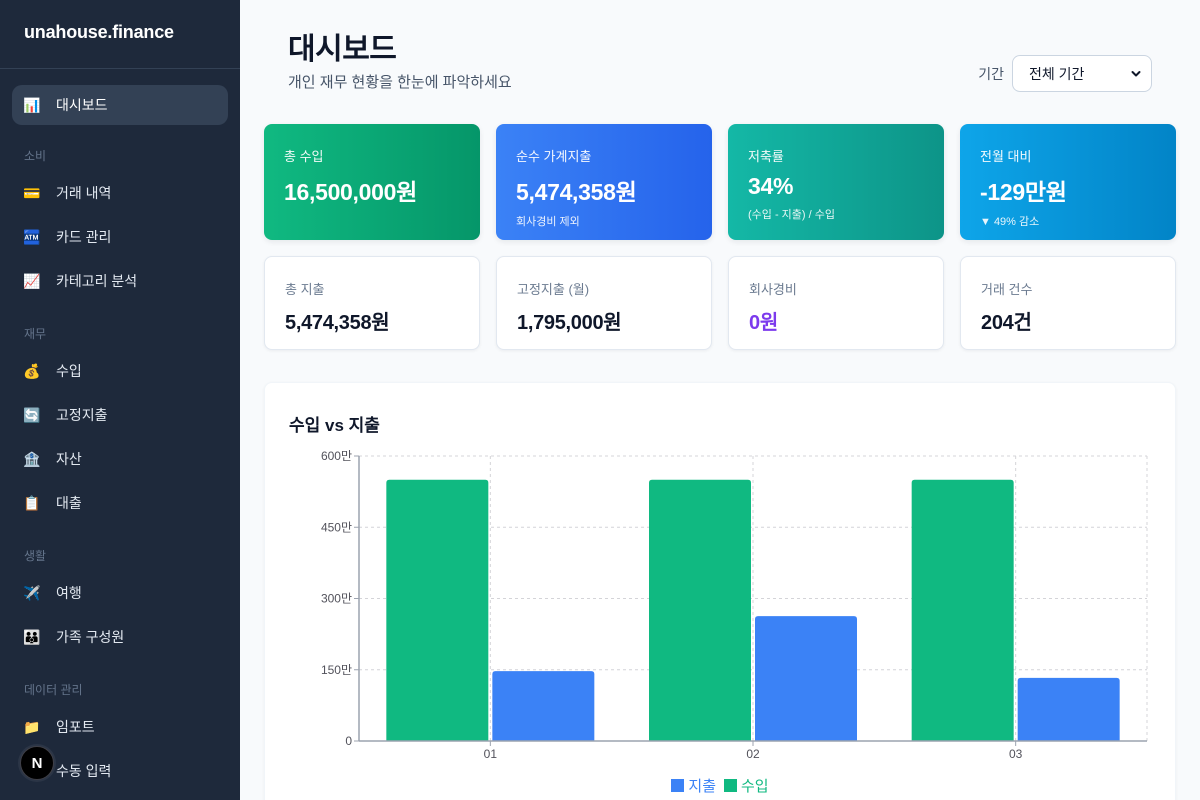 Image resolution: width=1200 pixels, height=800 pixels. I want to click on card-label: 전월 대비, so click(1006, 156).